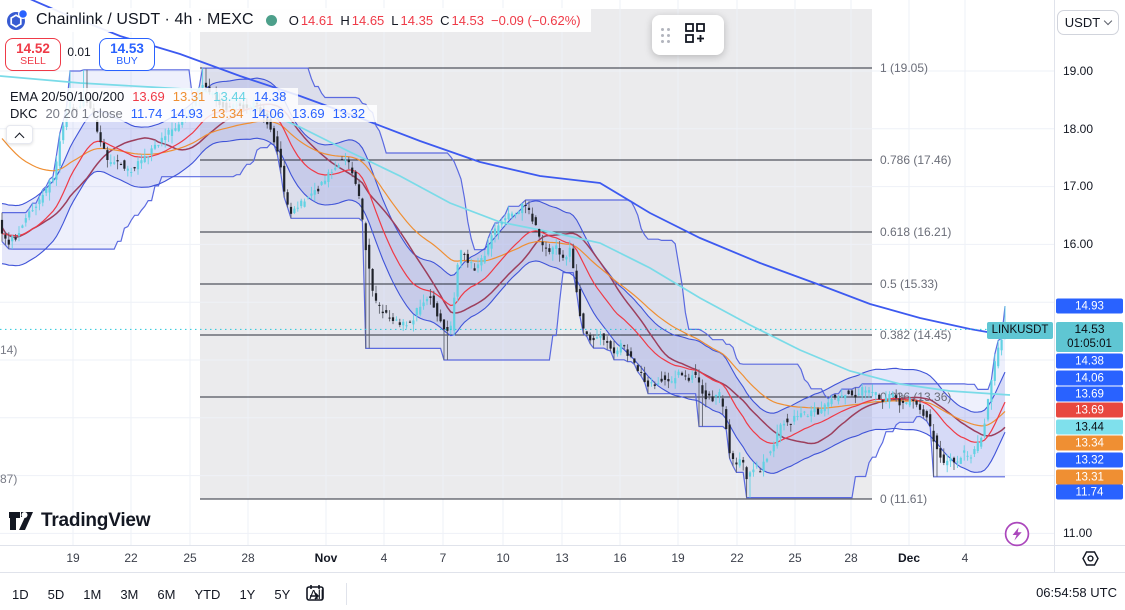 The width and height of the screenshot is (1125, 610). Describe the element at coordinates (346, 594) in the screenshot. I see `range-divider` at that location.